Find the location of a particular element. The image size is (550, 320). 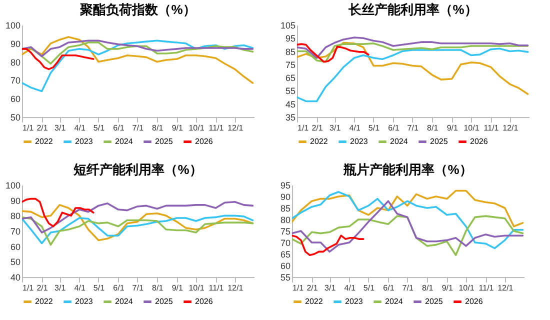

chart-title: 长丝产能利用率（%） is located at coordinates (413, 9).